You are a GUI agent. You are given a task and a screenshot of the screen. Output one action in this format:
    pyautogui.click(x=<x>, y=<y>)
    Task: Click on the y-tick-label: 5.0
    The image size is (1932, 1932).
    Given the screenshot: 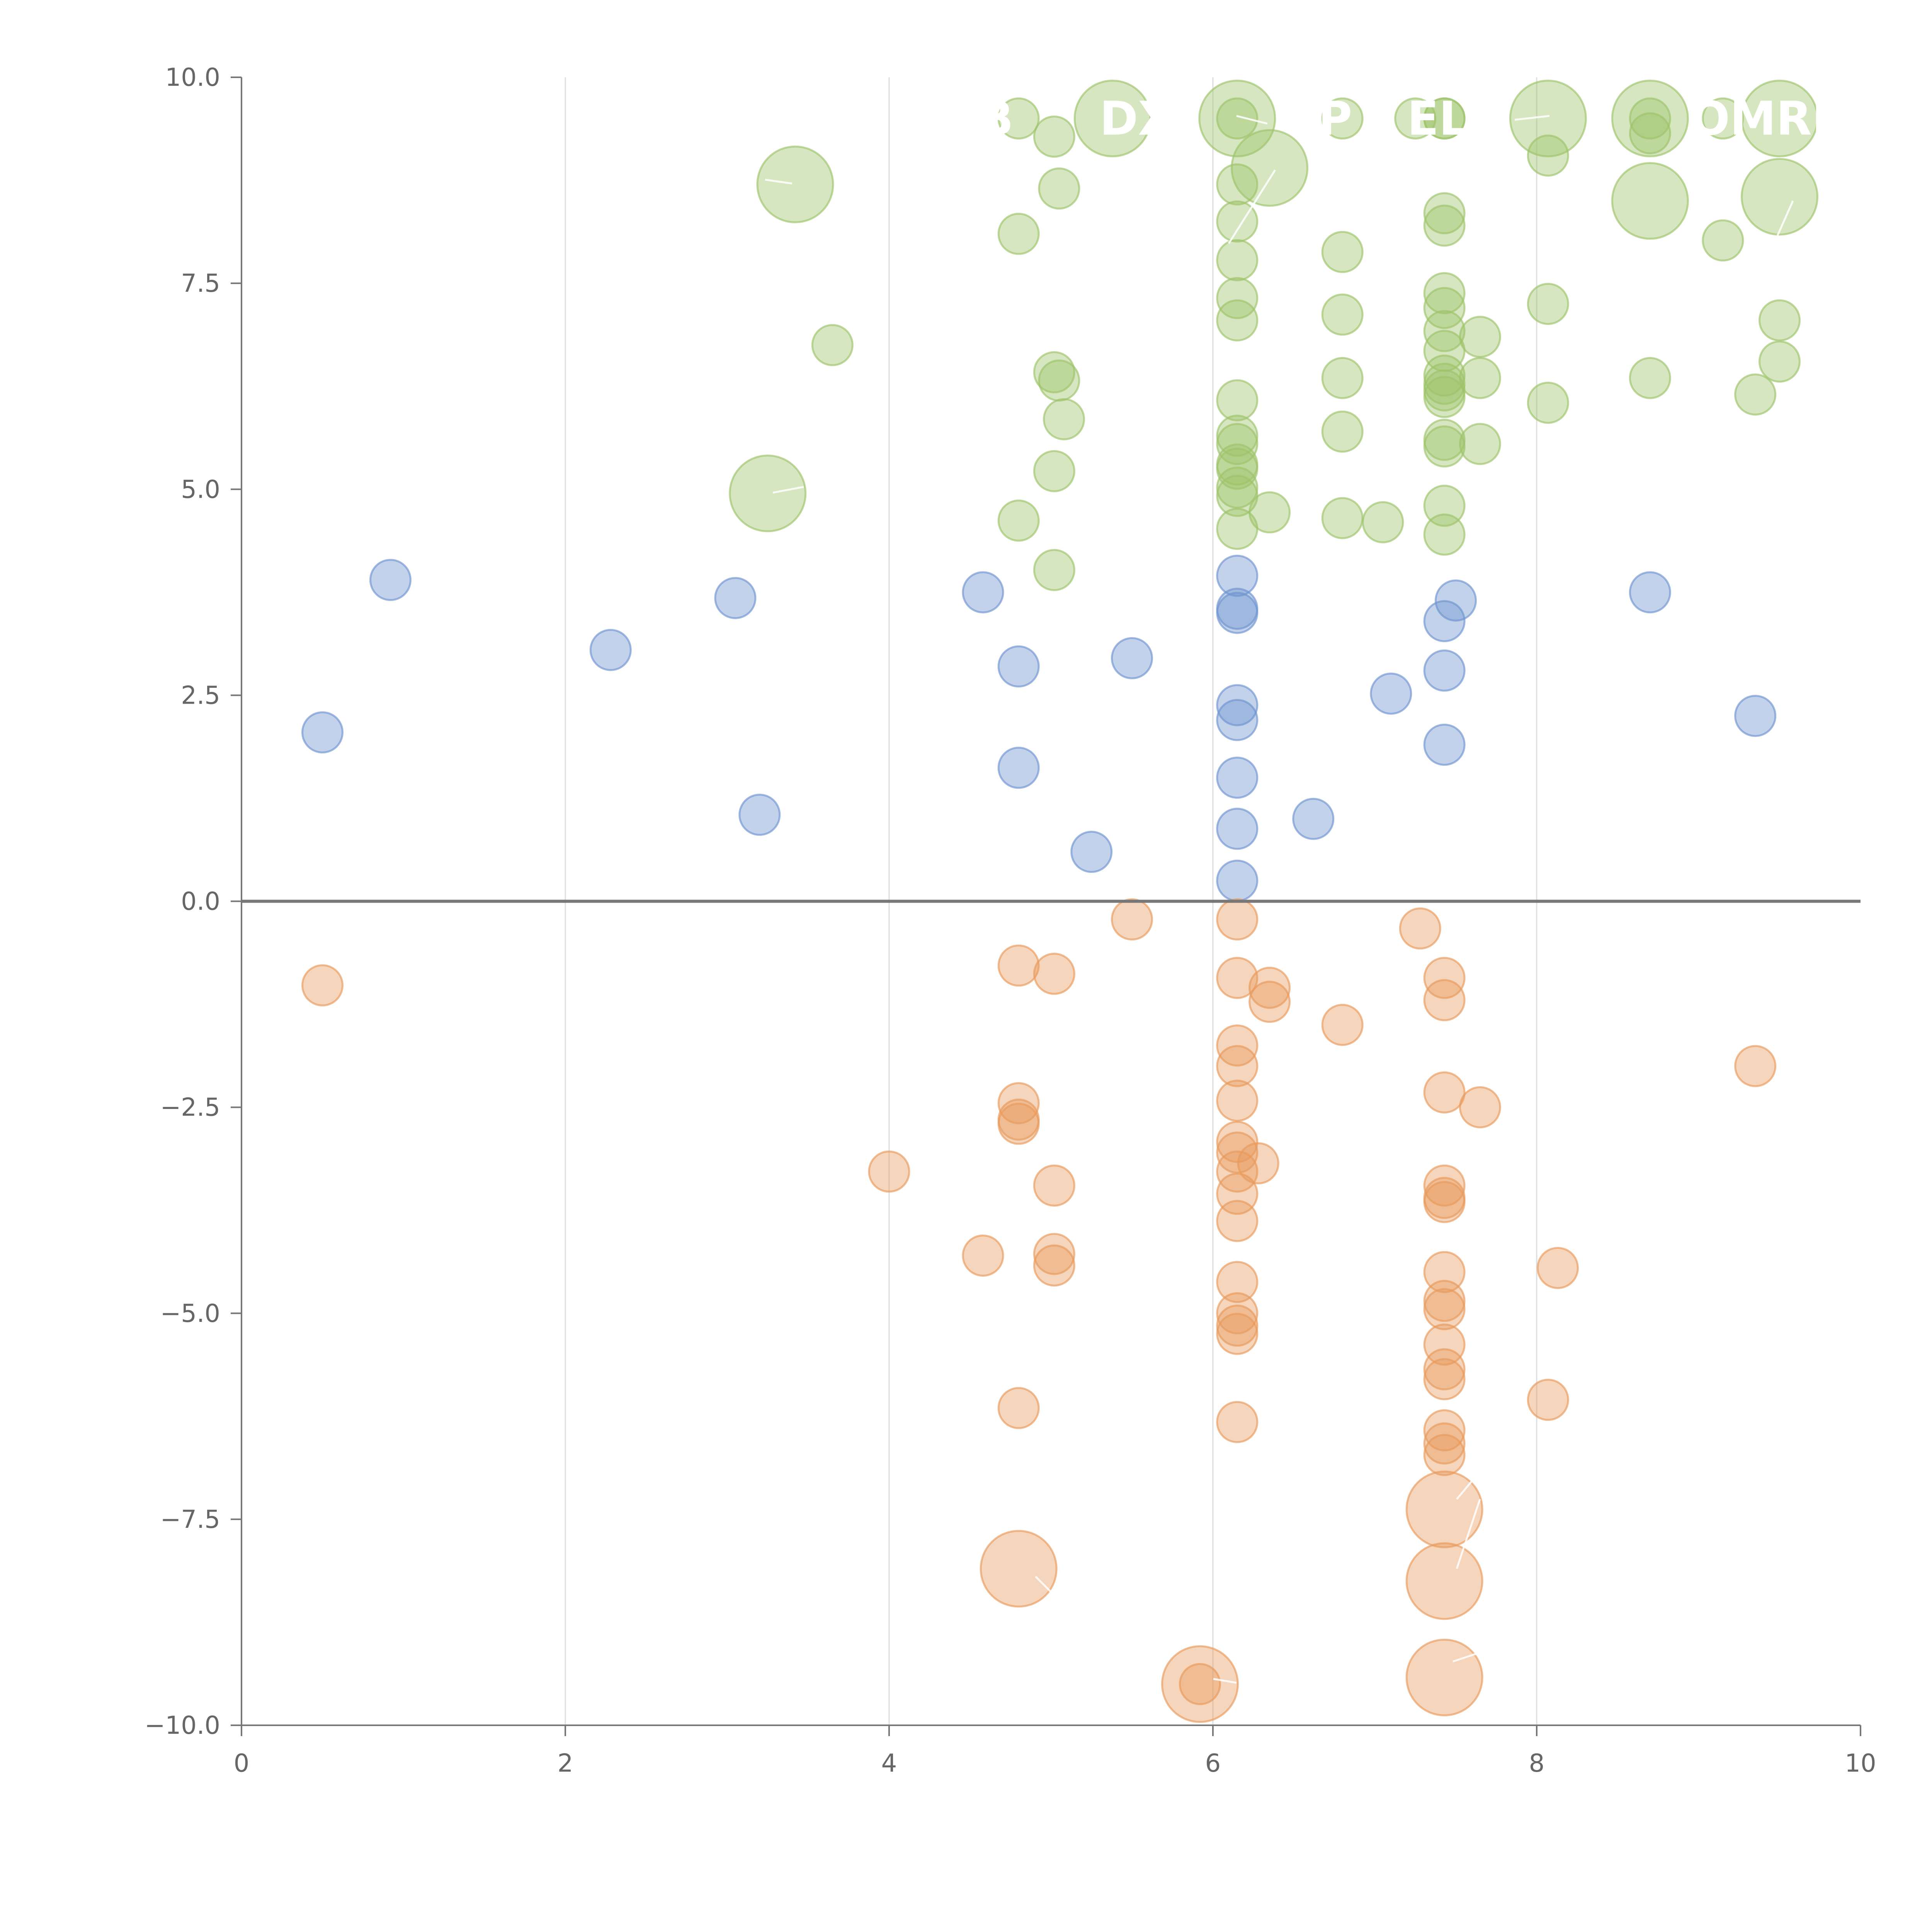 What is the action you would take?
    pyautogui.click(x=200, y=489)
    